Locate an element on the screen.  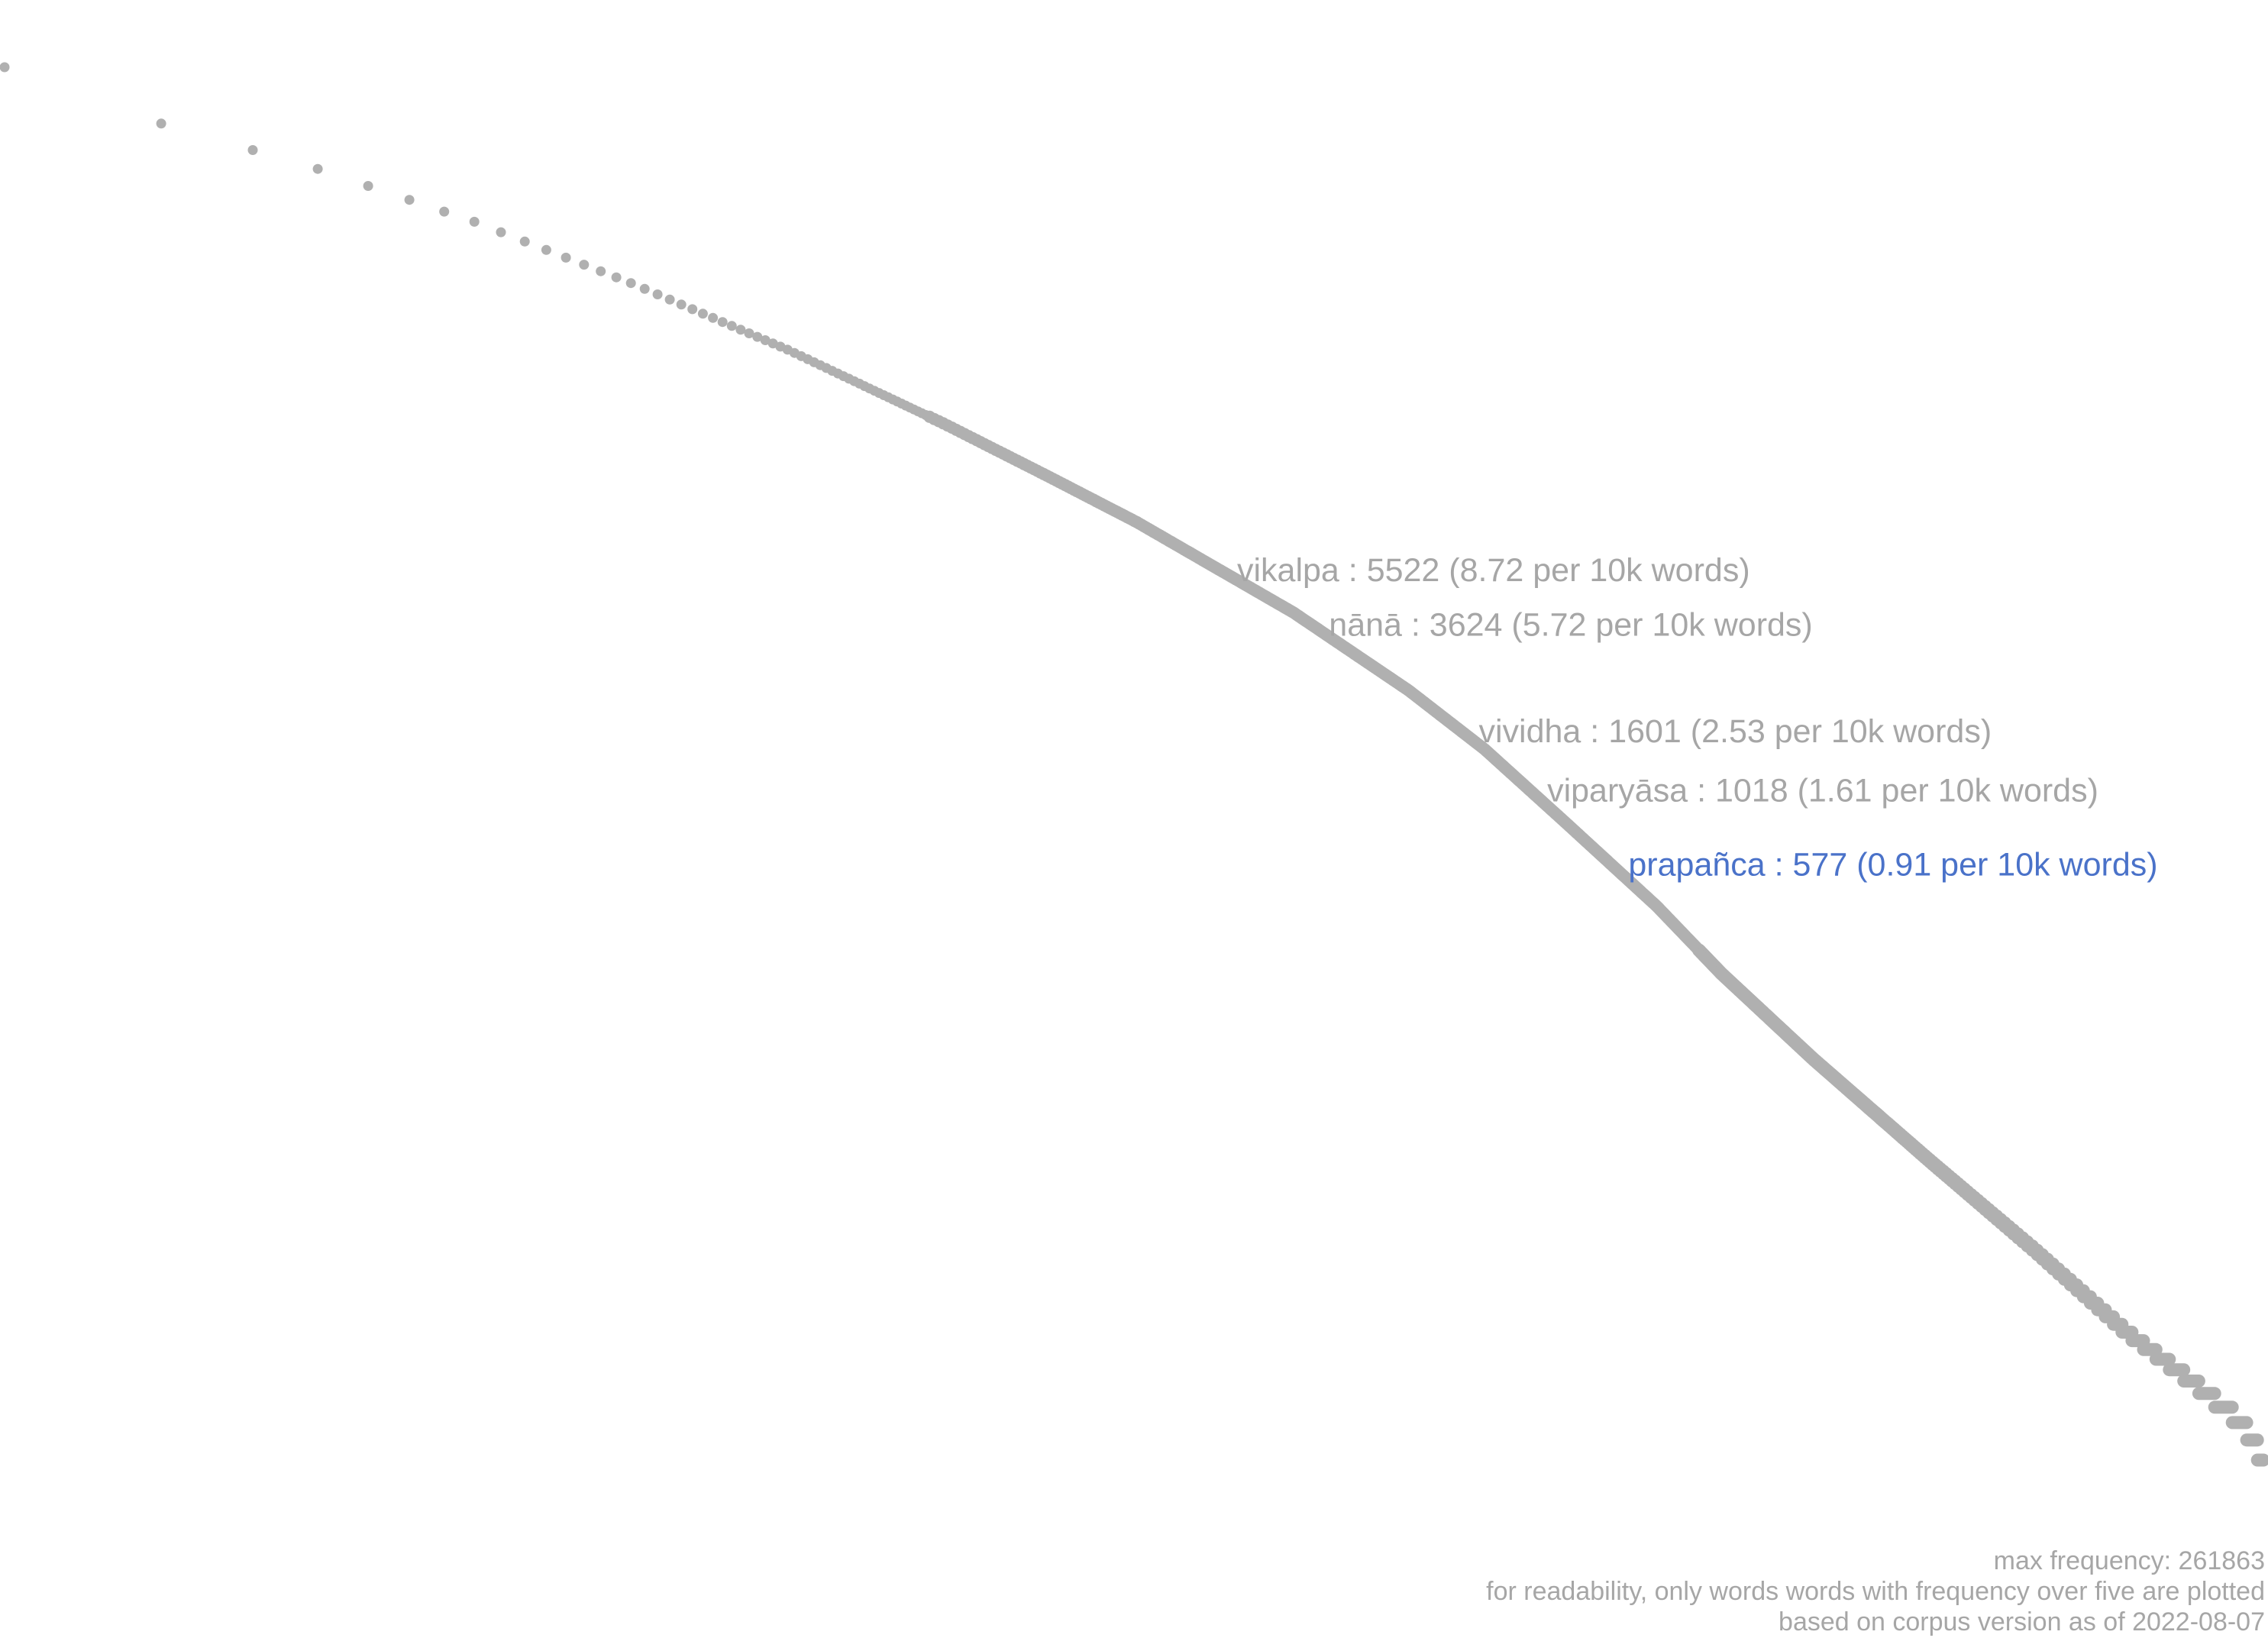
annotation-label: viparyāsa : 1018 (1.61 per 10k words) is located at coordinates (1822, 791).